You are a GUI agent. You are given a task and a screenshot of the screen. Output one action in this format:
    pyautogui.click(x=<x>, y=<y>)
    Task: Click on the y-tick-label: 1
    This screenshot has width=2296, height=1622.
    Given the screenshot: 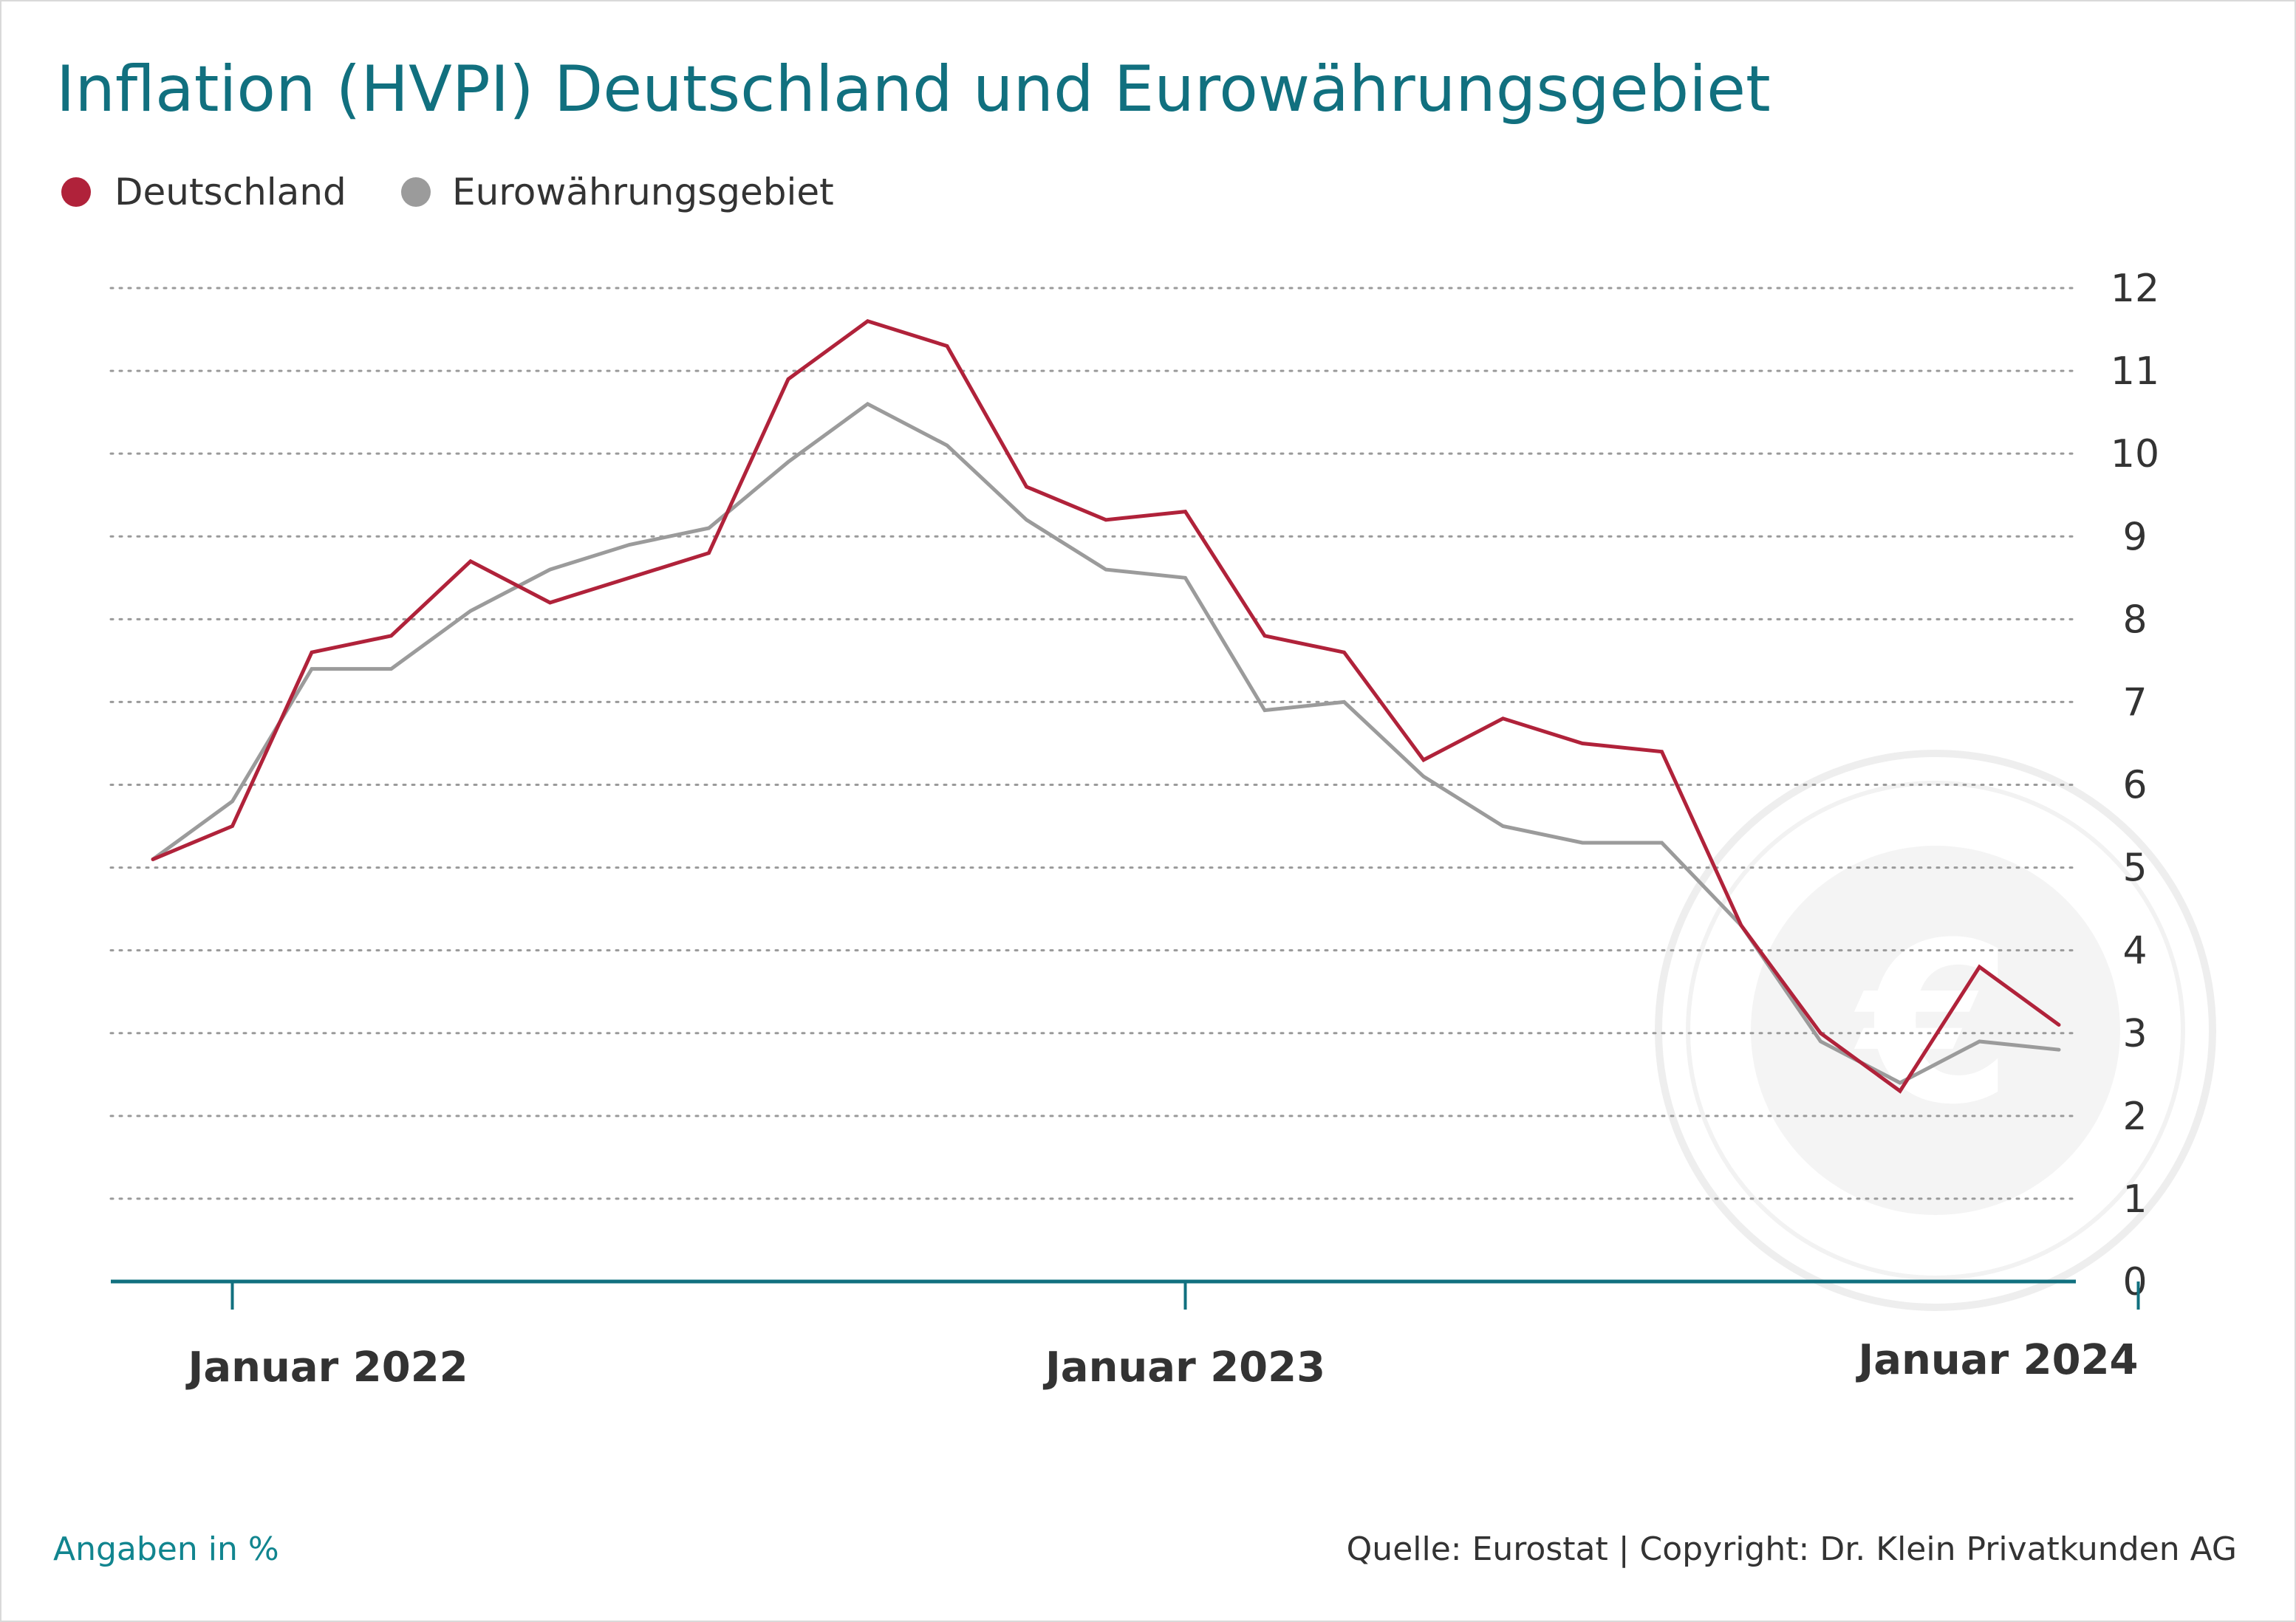 What is the action you would take?
    pyautogui.click(x=2135, y=1199)
    